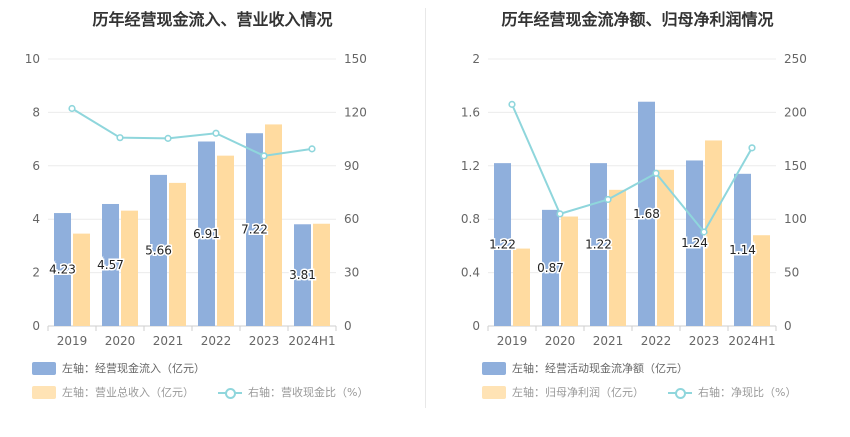 The width and height of the screenshot is (850, 437). I want to click on y-right-tick-label: 50, so click(791, 273).